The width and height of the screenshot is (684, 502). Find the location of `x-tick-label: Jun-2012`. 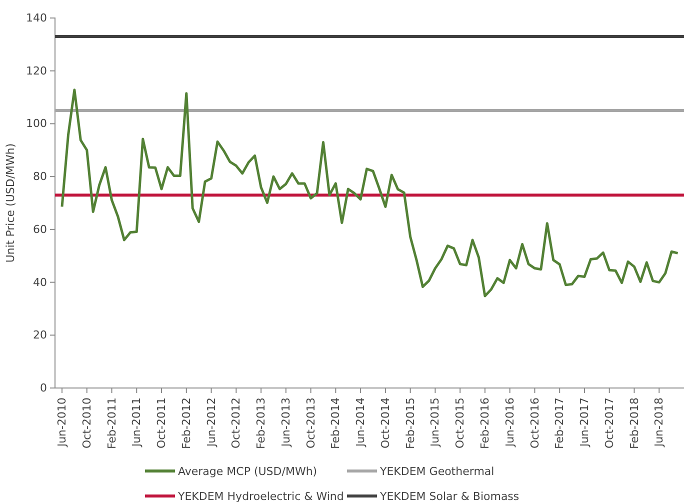

x-tick-label: Jun-2012 is located at coordinates (211, 423).